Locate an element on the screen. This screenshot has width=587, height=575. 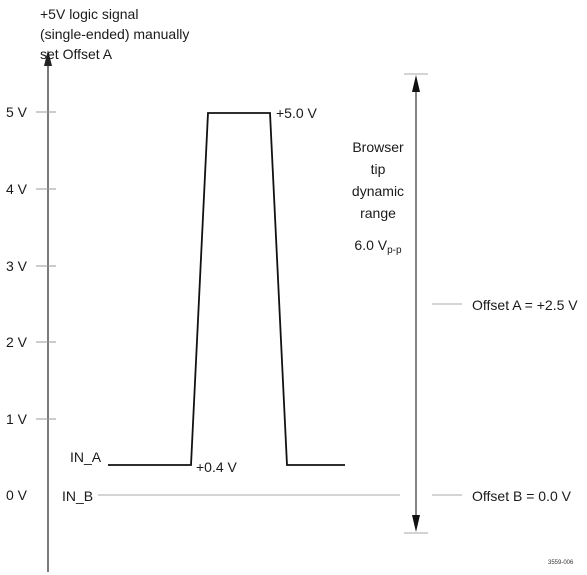
dynamic-range-arrowhead-up is located at coordinates (416, 83).